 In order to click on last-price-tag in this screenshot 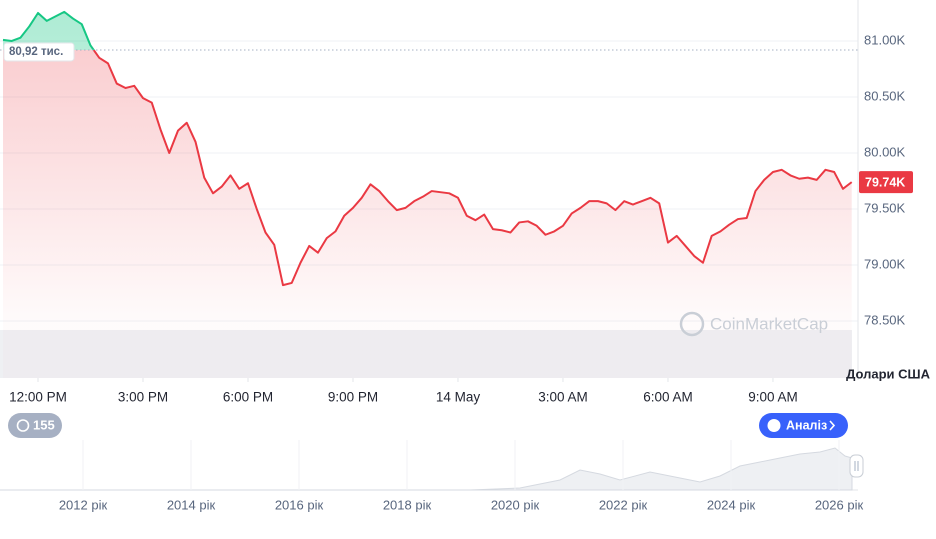, I will do `click(886, 182)`.